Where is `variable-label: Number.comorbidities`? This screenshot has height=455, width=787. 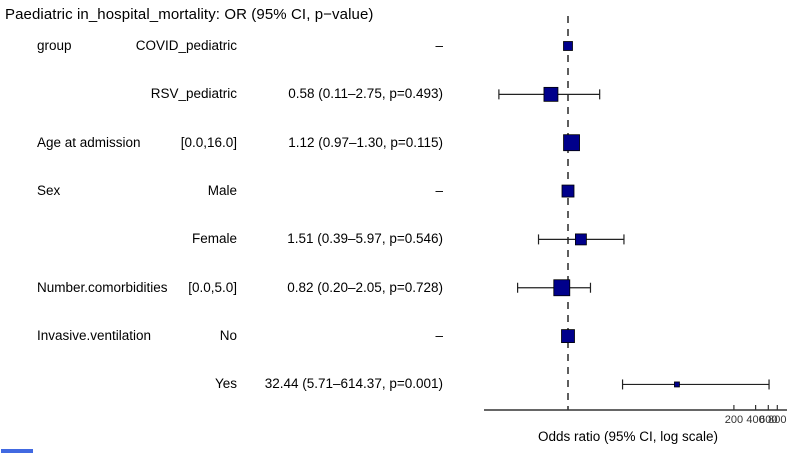
variable-label: Number.comorbidities is located at coordinates (102, 287).